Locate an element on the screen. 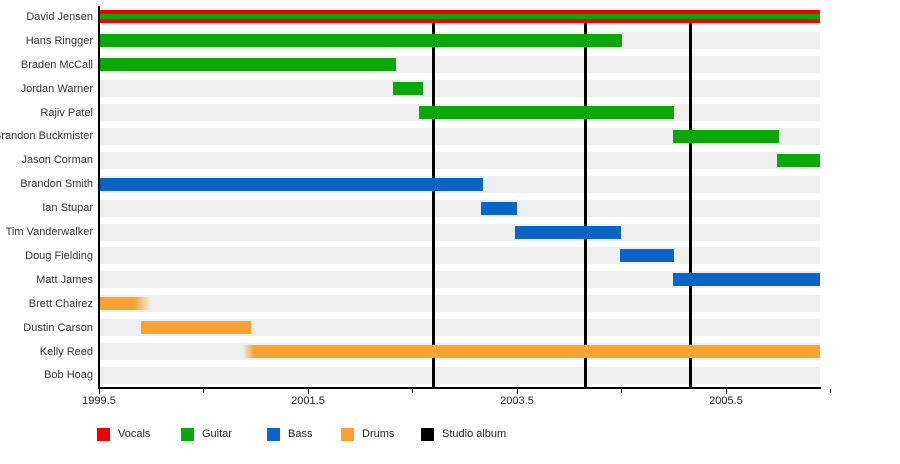  x-axis-tick-label: 2005.5 is located at coordinates (726, 401).